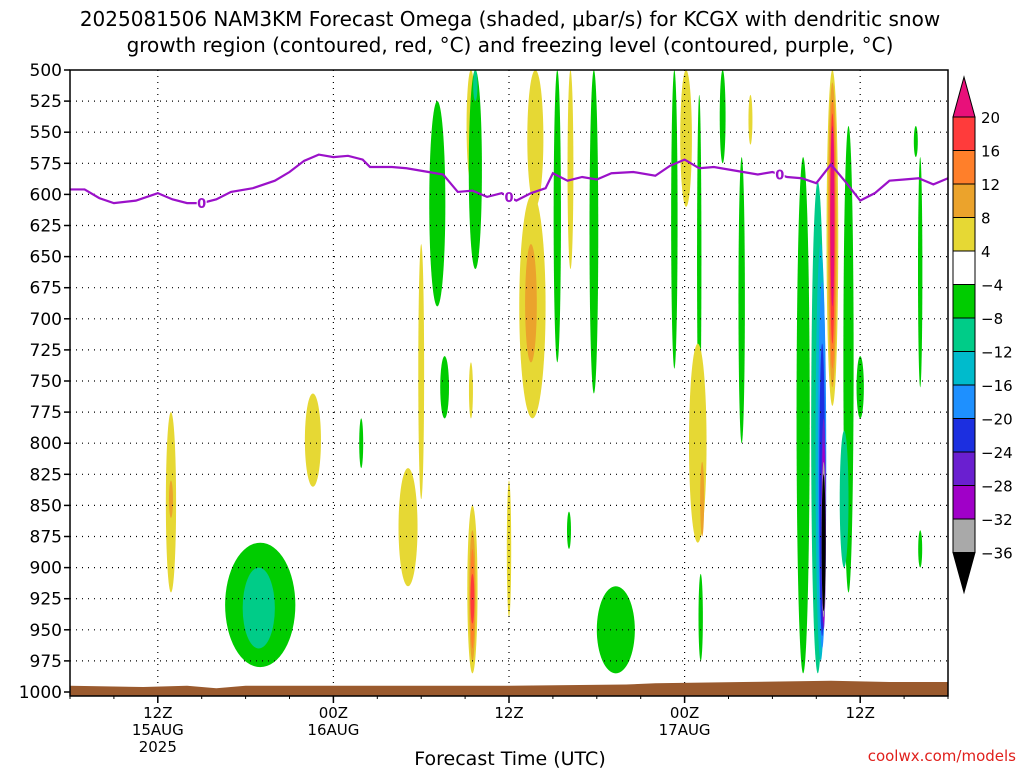 This screenshot has width=1024, height=768. I want to click on colorbar-label: 20, so click(990, 118).